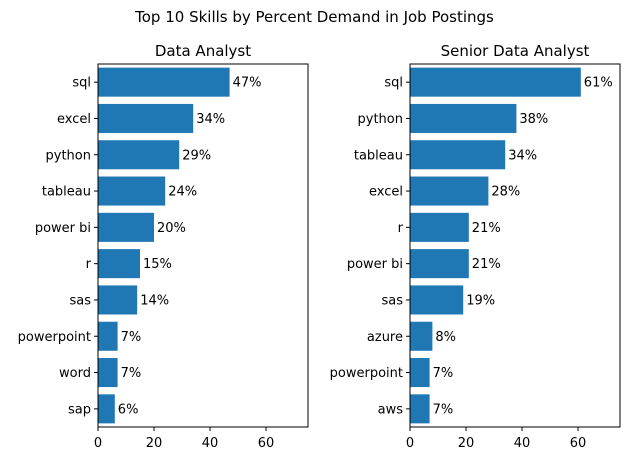 Image resolution: width=629 pixels, height=475 pixels. What do you see at coordinates (131, 373) in the screenshot?
I see `data-label-word: 7%` at bounding box center [131, 373].